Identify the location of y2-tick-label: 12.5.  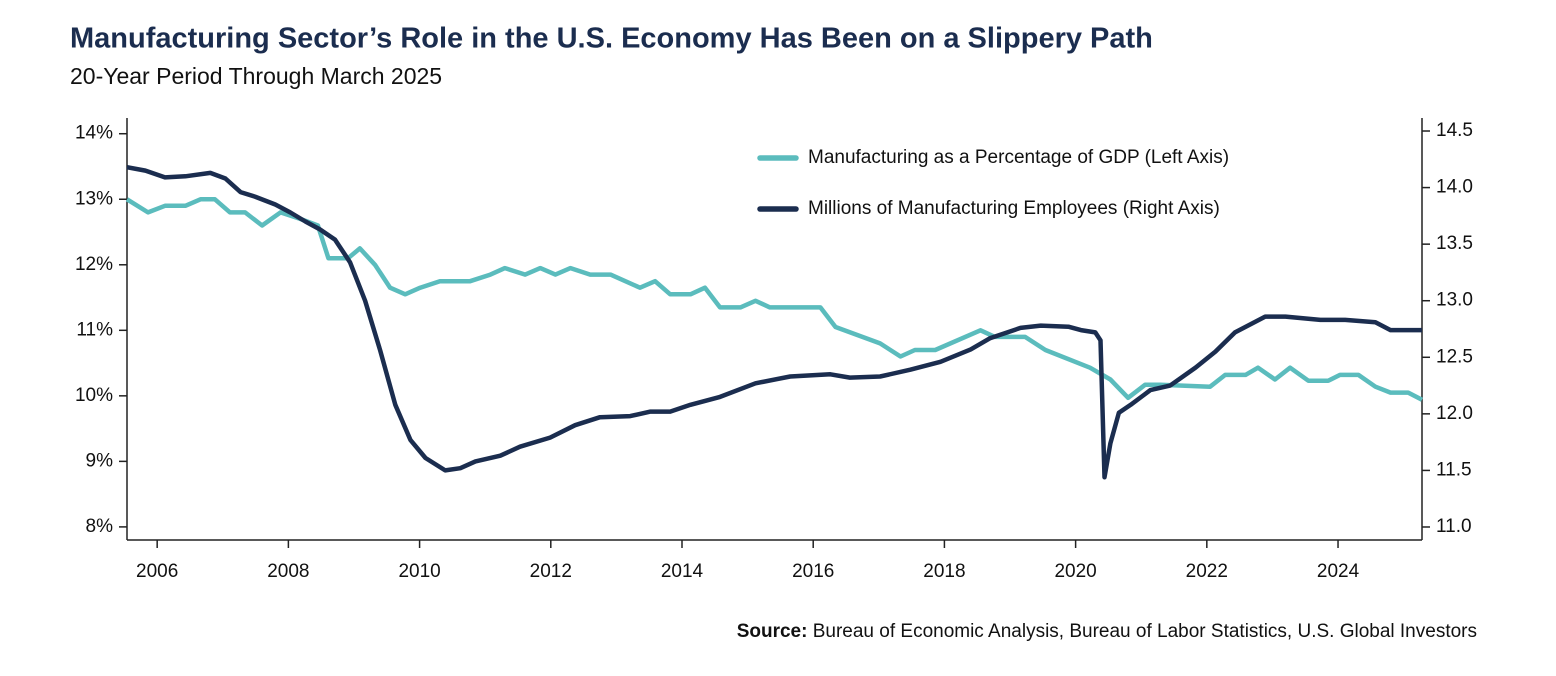
(1454, 356).